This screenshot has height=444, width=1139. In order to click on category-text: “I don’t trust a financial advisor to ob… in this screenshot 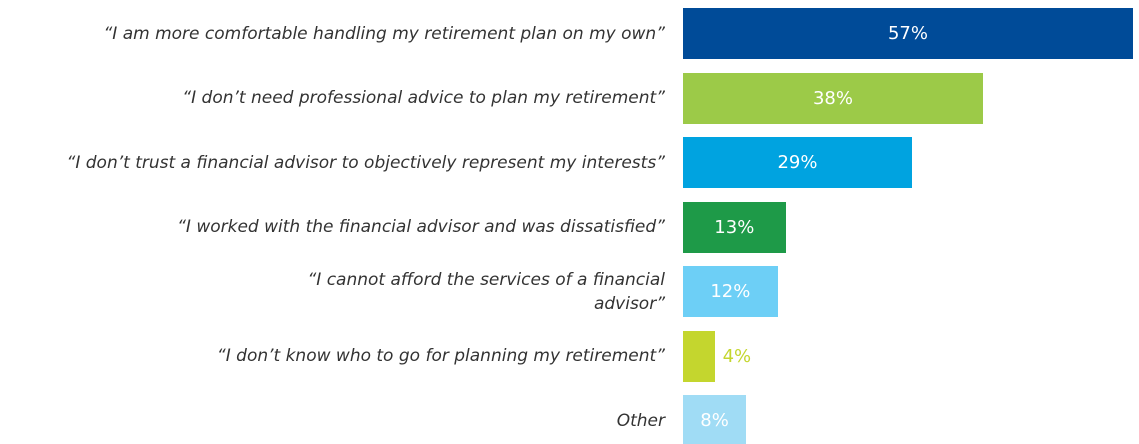, I will do `click(365, 162)`.